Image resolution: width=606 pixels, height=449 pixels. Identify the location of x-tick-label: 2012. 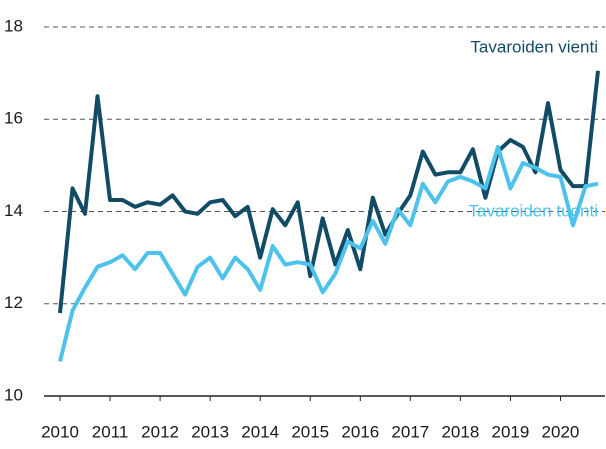
(160, 431).